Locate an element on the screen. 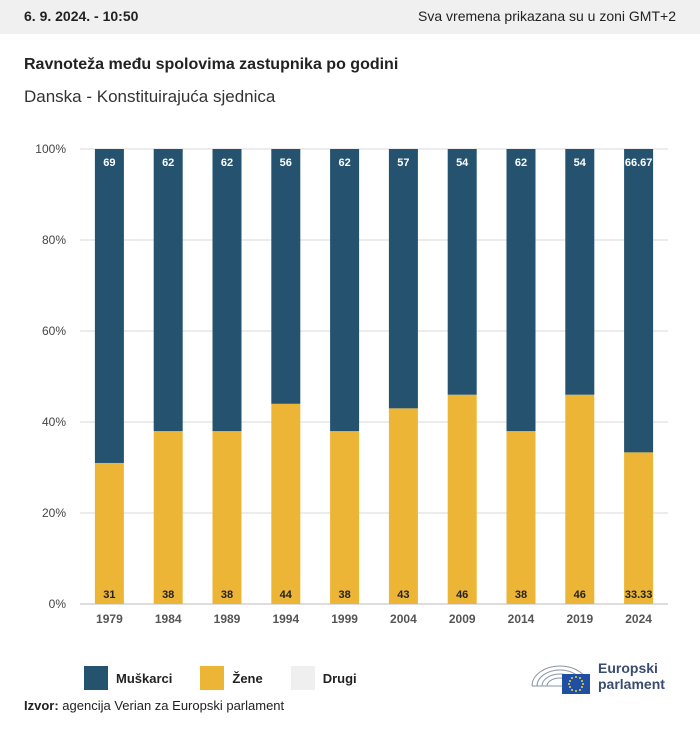 This screenshot has width=700, height=731. x-tick-label: 1989 is located at coordinates (227, 619).